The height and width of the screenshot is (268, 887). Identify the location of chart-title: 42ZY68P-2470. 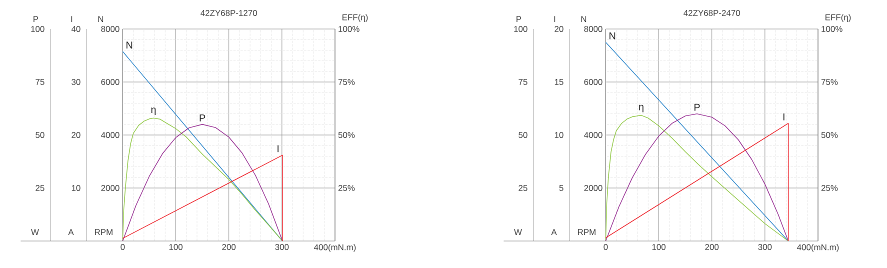
(712, 13).